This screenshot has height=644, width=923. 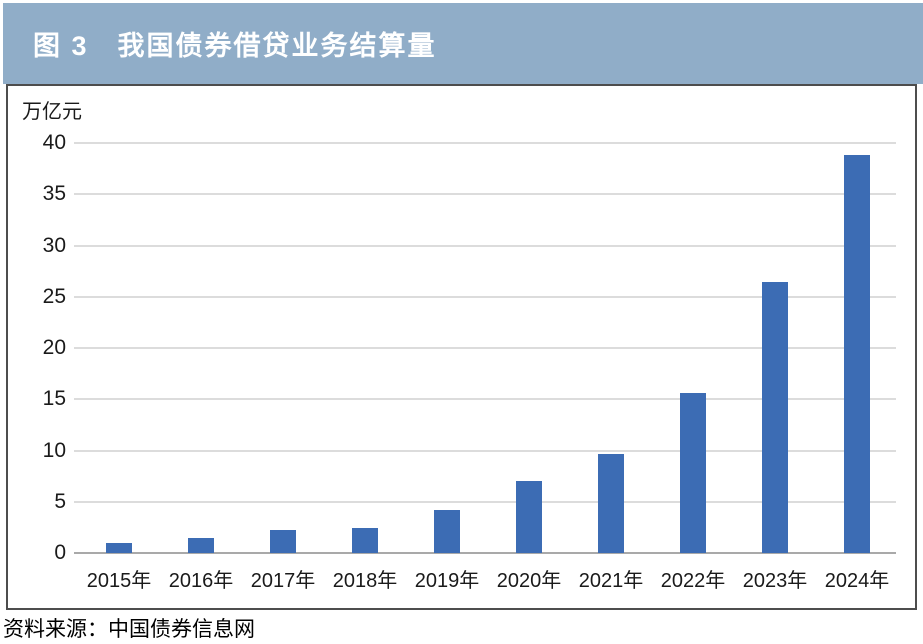 What do you see at coordinates (54, 296) in the screenshot?
I see `y-tick-label-25: 25` at bounding box center [54, 296].